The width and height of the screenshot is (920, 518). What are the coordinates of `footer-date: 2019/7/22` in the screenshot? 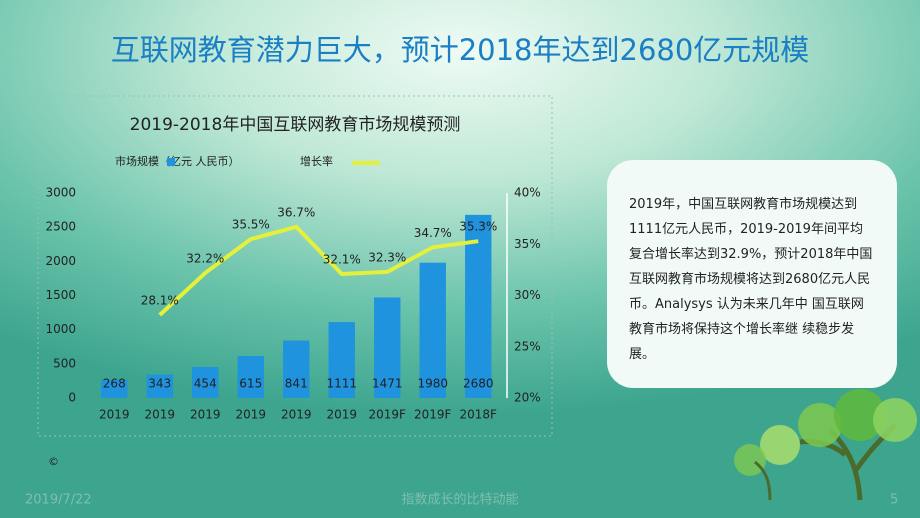 It's located at (58, 500).